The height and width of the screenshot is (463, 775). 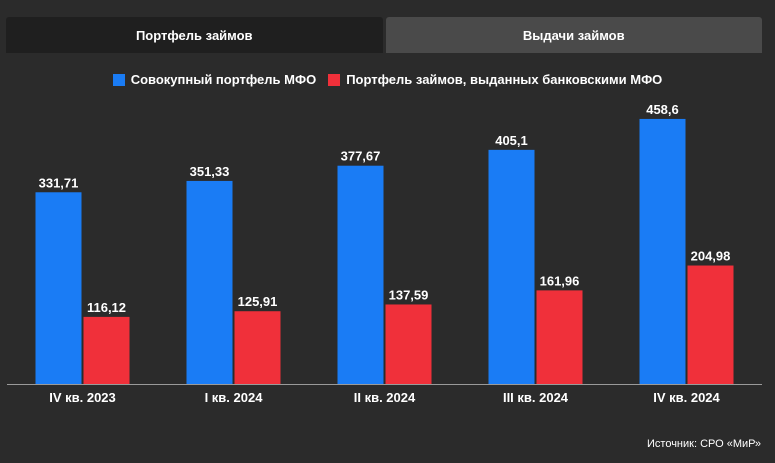 I want to click on legend-swatch-bank, so click(x=334, y=79).